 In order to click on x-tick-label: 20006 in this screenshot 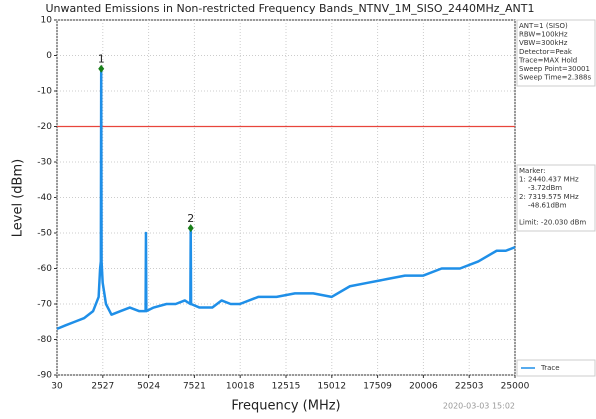, I will do `click(423, 387)`.